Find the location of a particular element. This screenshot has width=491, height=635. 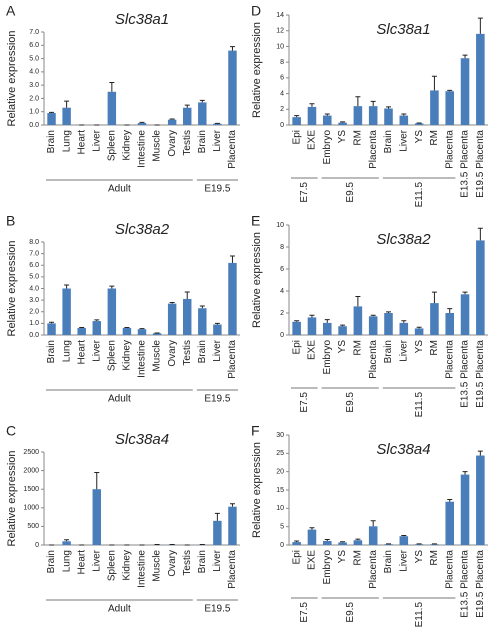

y-tick-label: 5 is located at coordinates (282, 527).